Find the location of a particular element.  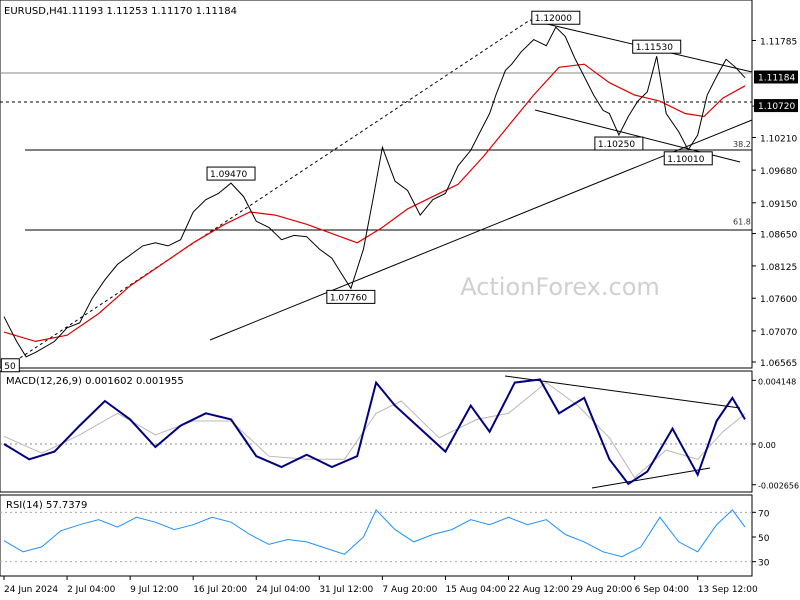

x-tick-label: 2 Jul 04:00 is located at coordinates (91, 590).